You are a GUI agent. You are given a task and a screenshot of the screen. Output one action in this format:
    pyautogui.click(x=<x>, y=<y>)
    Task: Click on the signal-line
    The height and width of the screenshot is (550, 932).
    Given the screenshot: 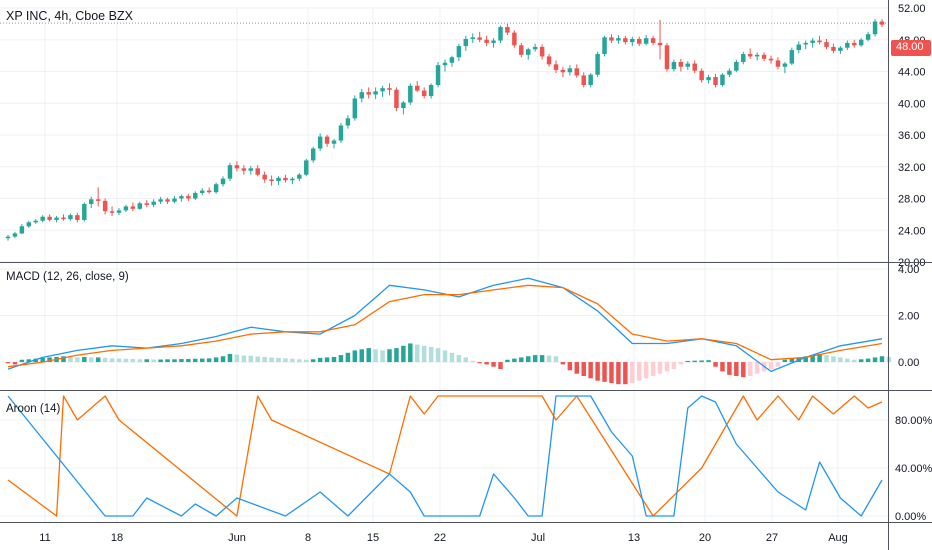 What is the action you would take?
    pyautogui.click(x=445, y=326)
    